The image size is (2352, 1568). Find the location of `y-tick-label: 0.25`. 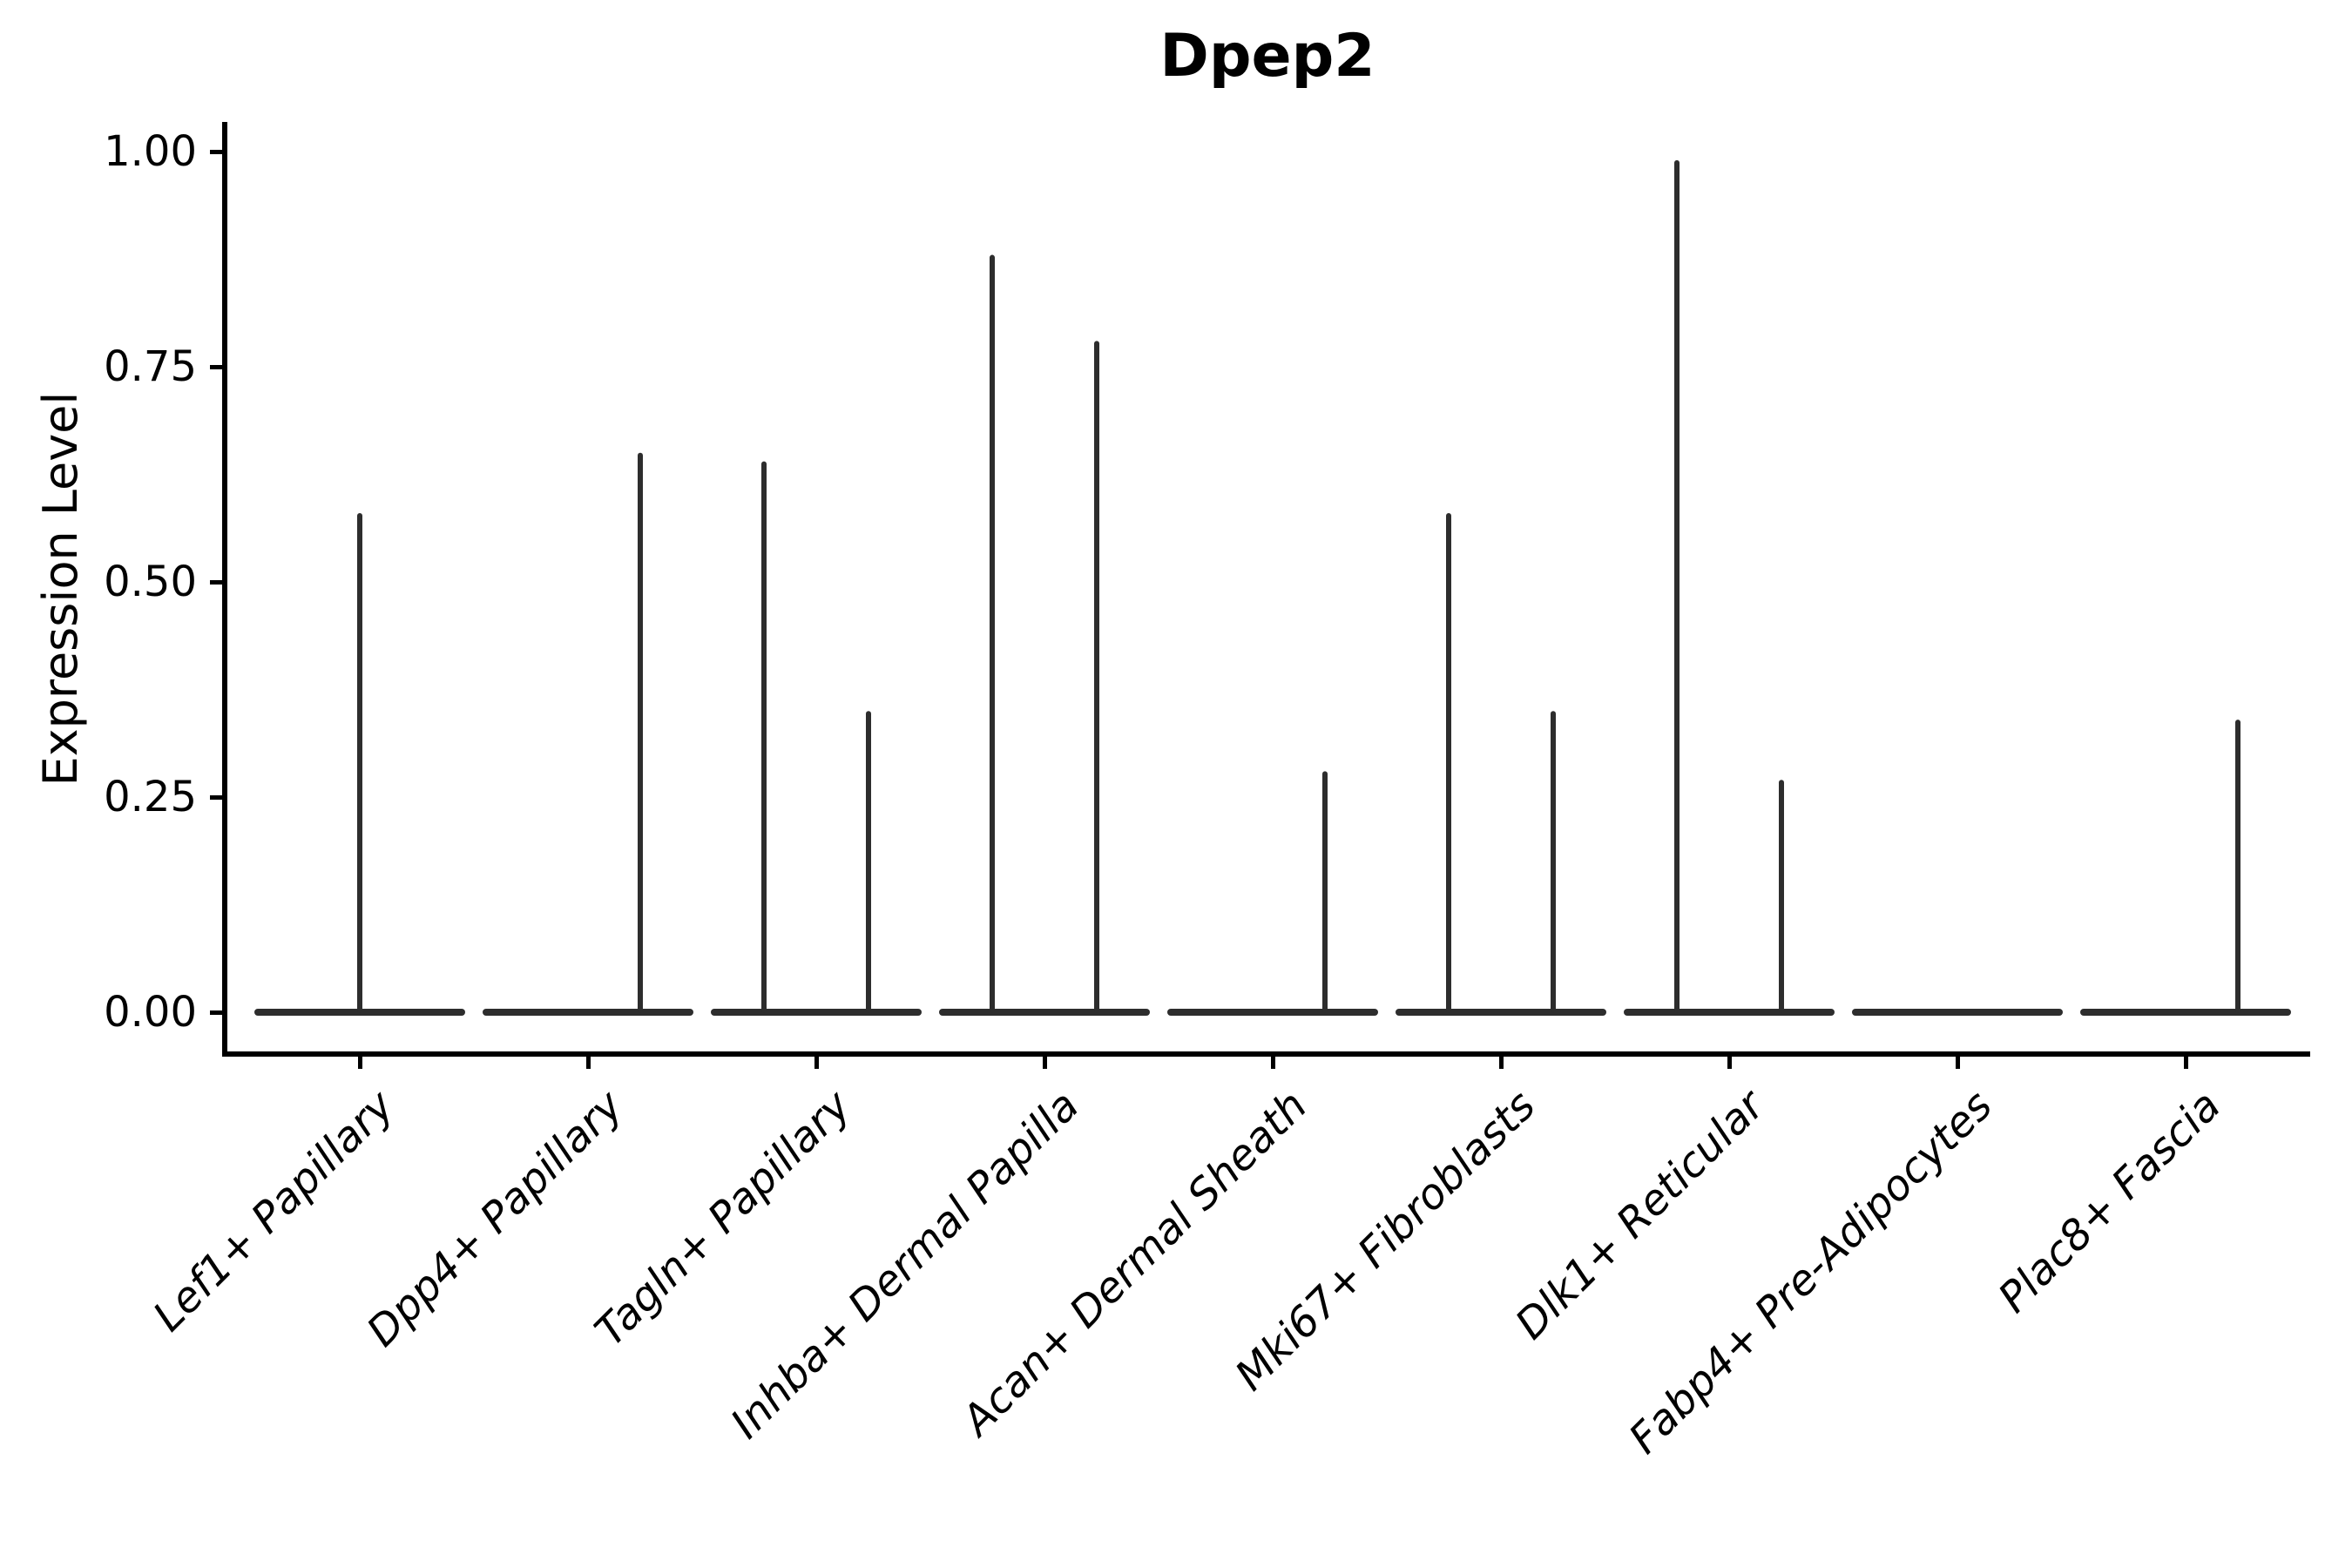

y-tick-label: 0.25 is located at coordinates (150, 797).